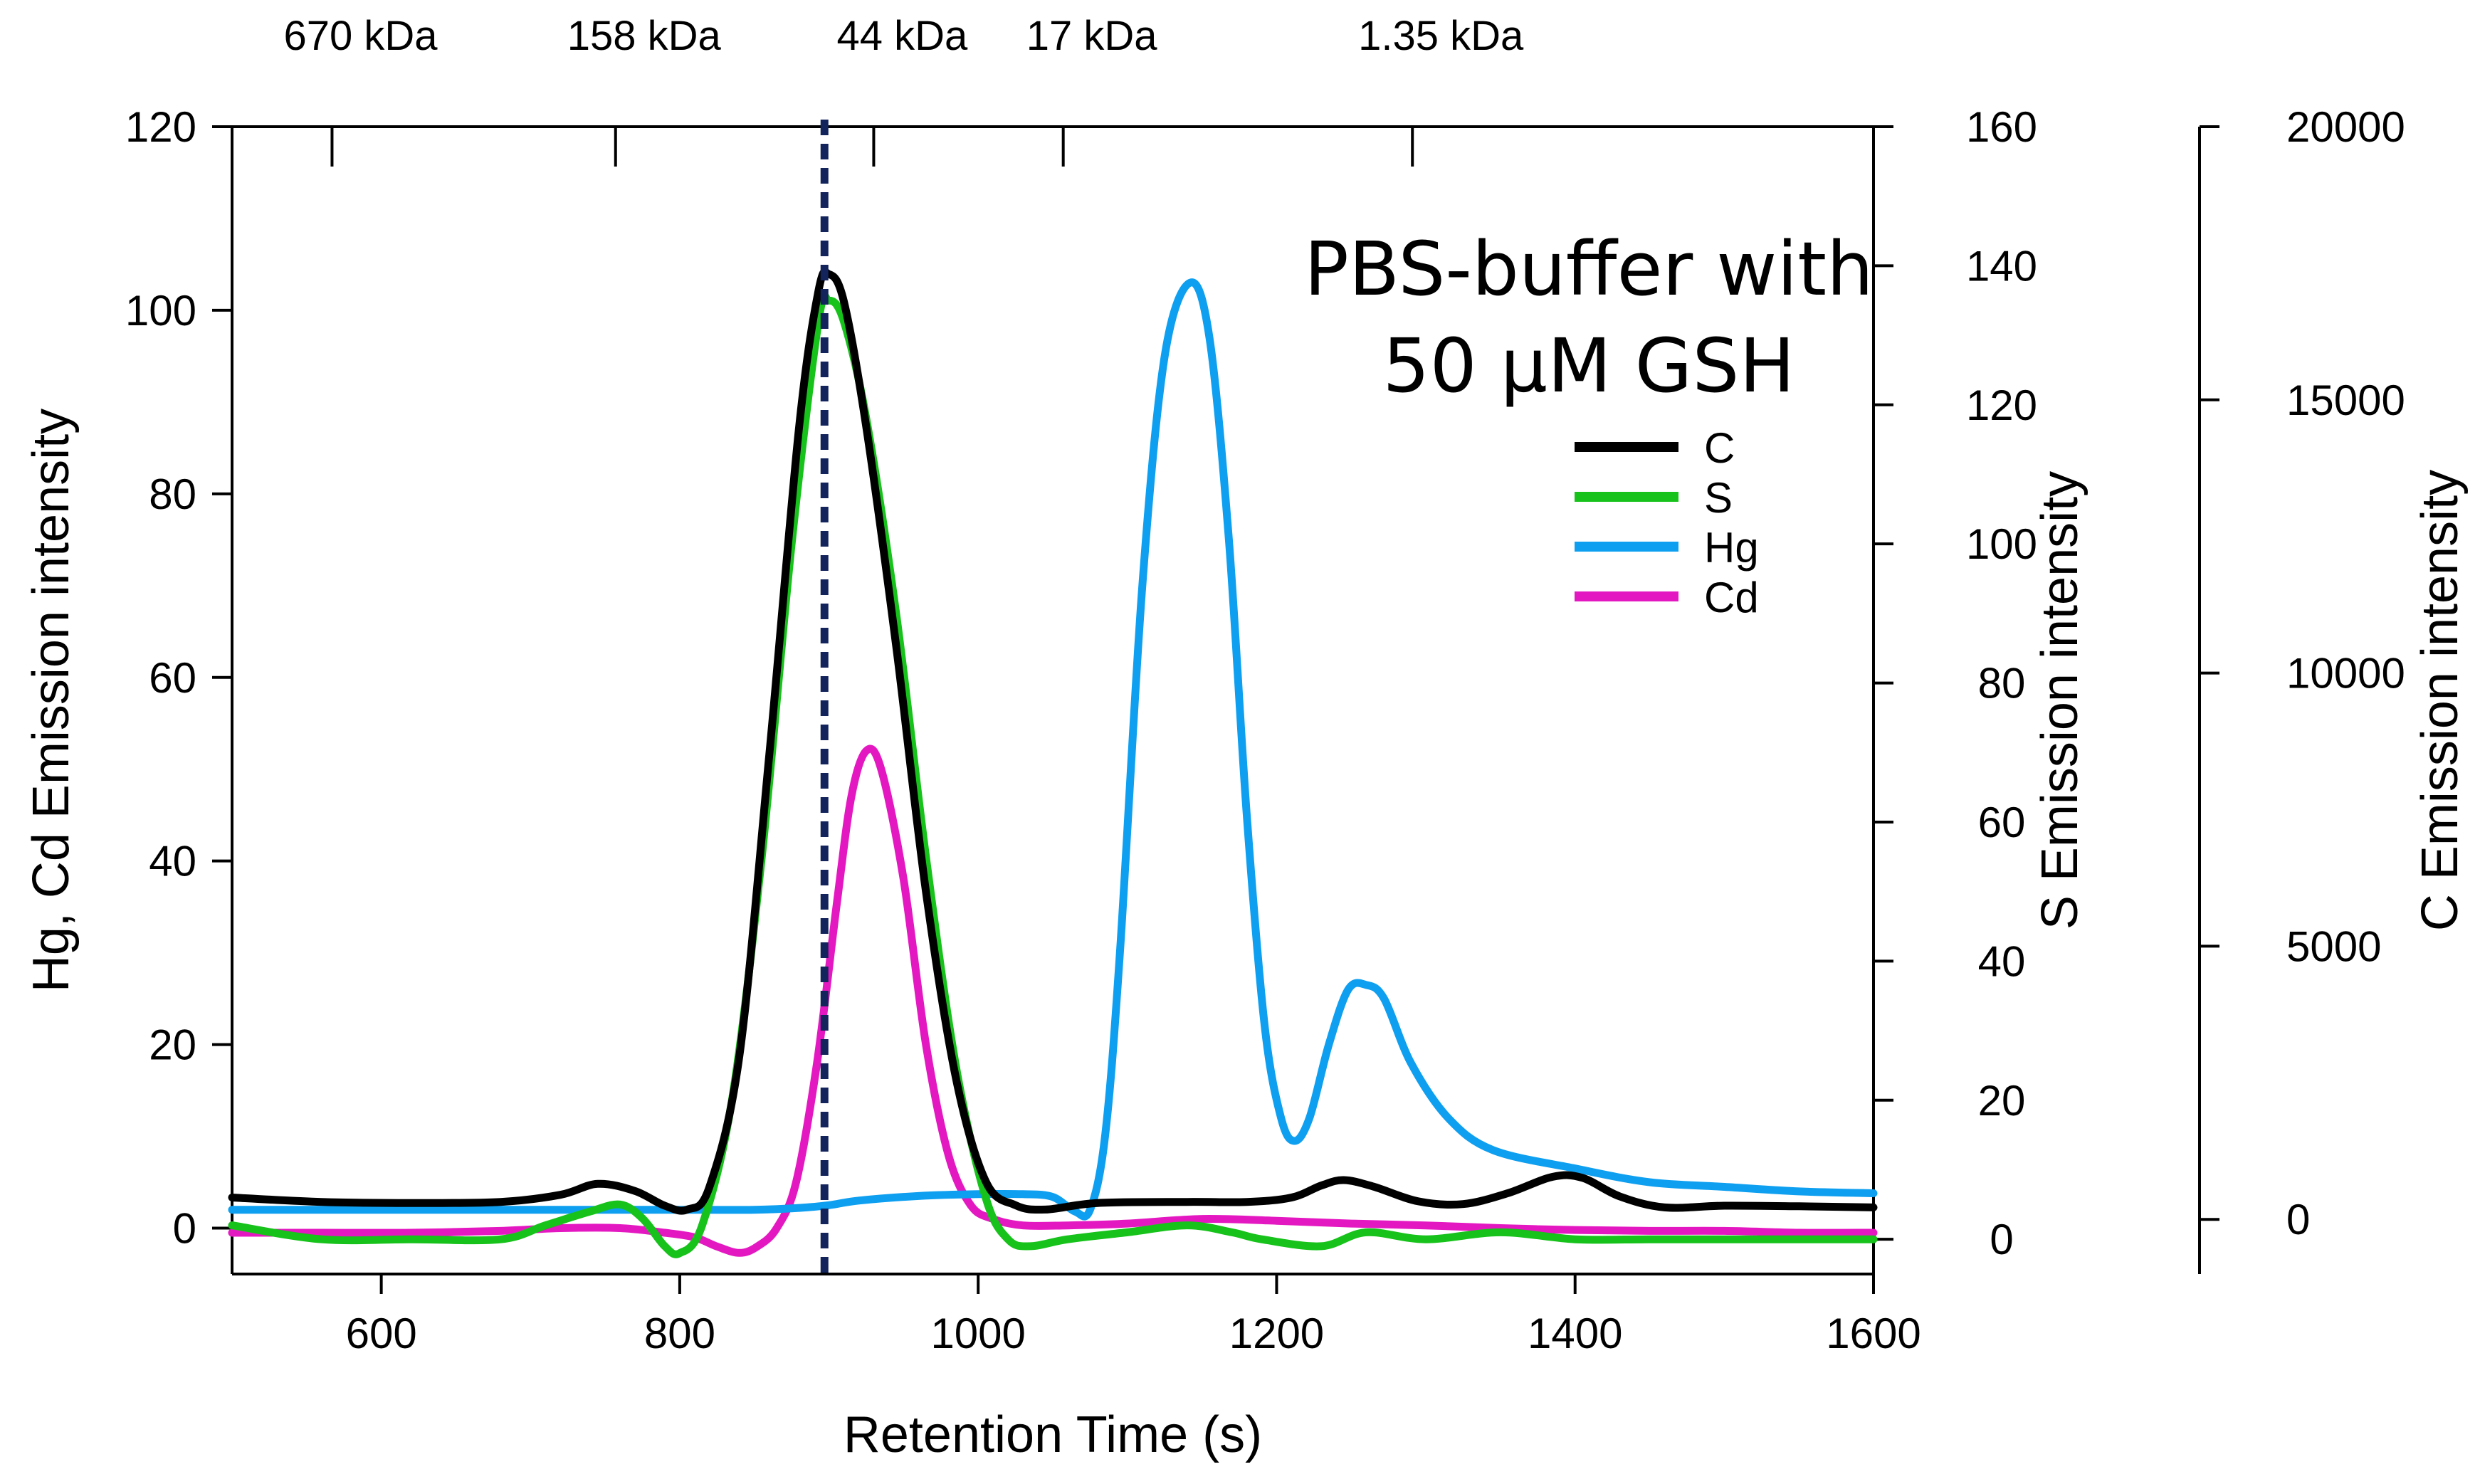  What do you see at coordinates (1718, 498) in the screenshot?
I see `legend-label-s: S` at bounding box center [1718, 498].